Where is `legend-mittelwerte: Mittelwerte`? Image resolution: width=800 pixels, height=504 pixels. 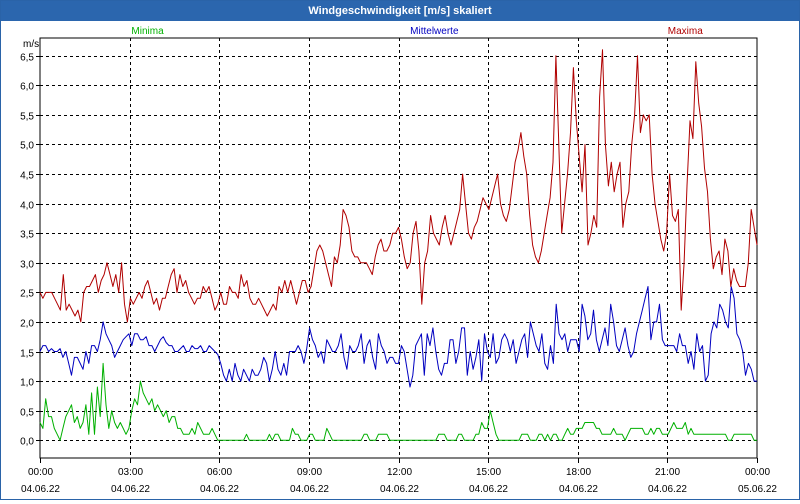
legend-mittelwerte: Mittelwerte is located at coordinates (434, 31).